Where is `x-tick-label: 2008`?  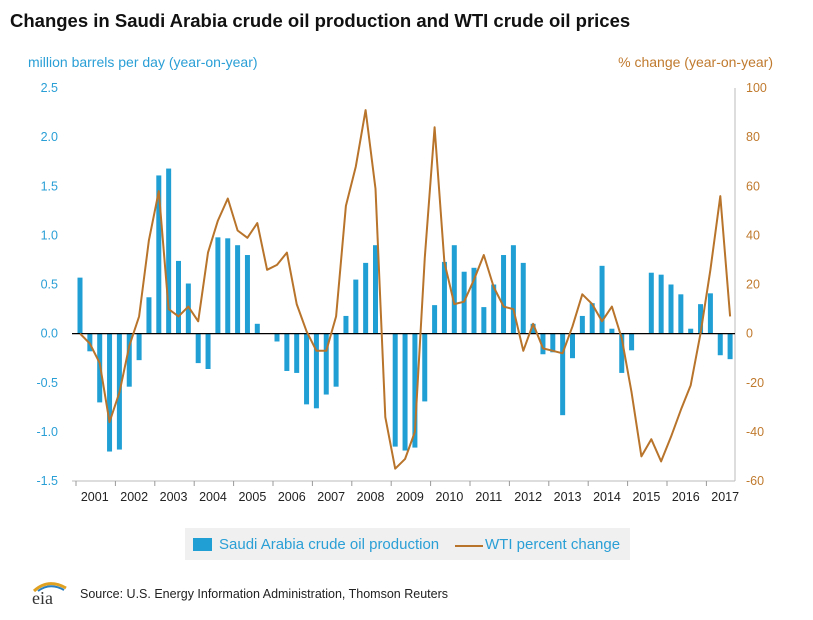 x-tick-label: 2008 is located at coordinates (371, 497).